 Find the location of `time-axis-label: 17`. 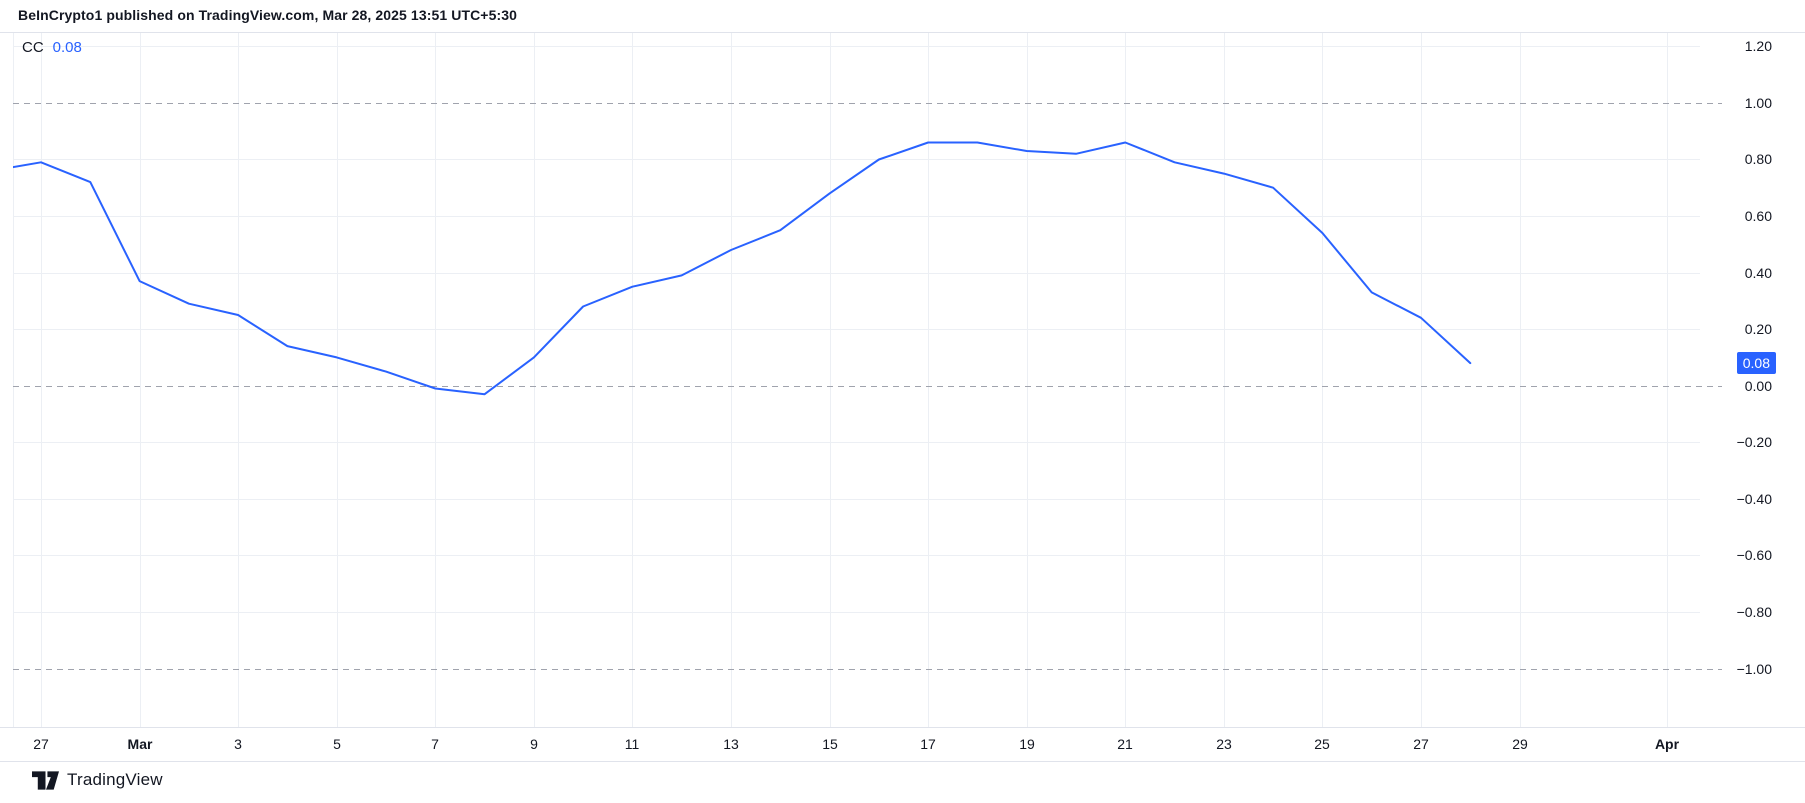

time-axis-label: 17 is located at coordinates (928, 744).